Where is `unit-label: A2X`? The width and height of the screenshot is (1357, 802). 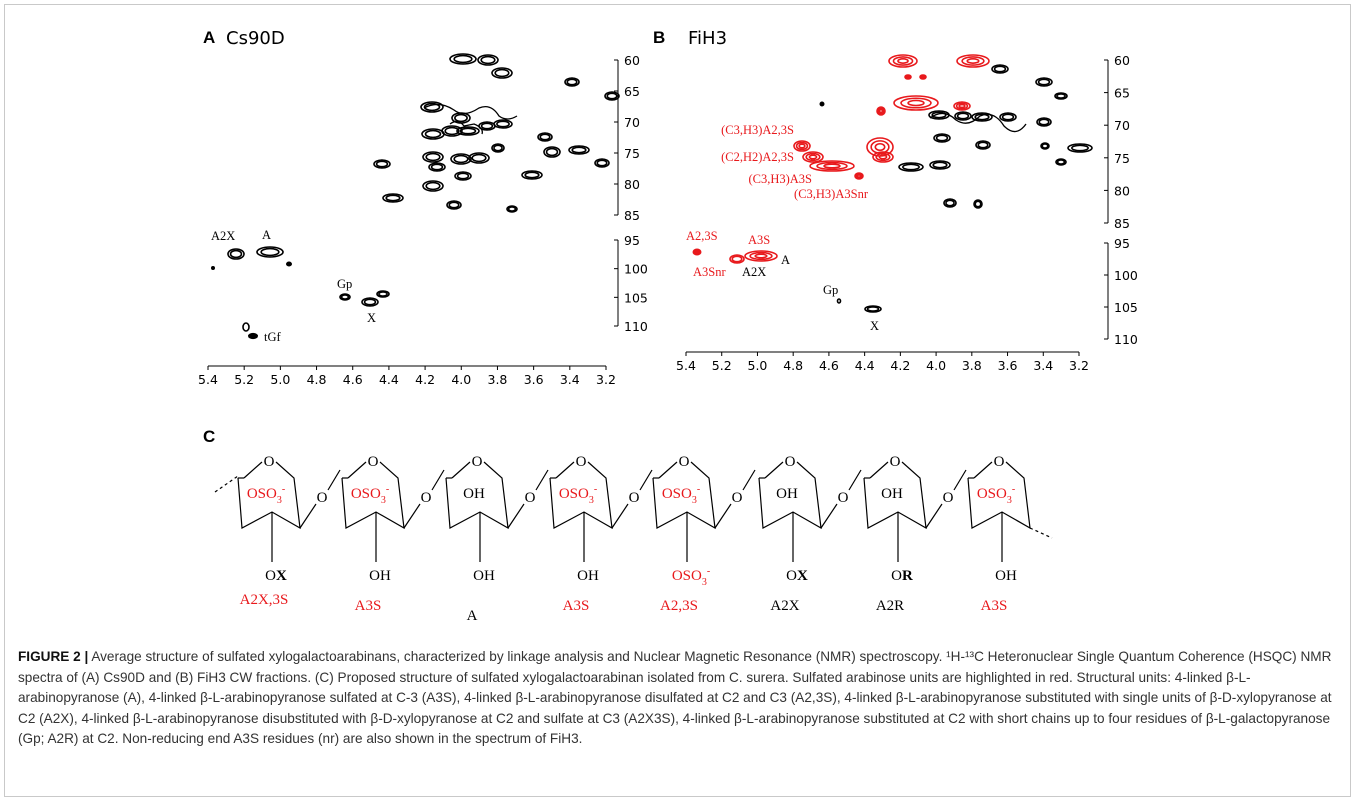
unit-label: A2X is located at coordinates (784, 606).